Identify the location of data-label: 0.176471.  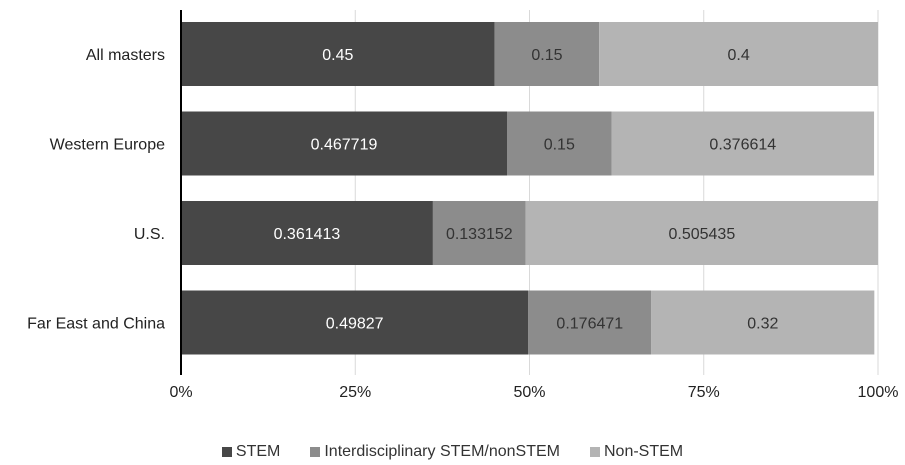
(589, 324).